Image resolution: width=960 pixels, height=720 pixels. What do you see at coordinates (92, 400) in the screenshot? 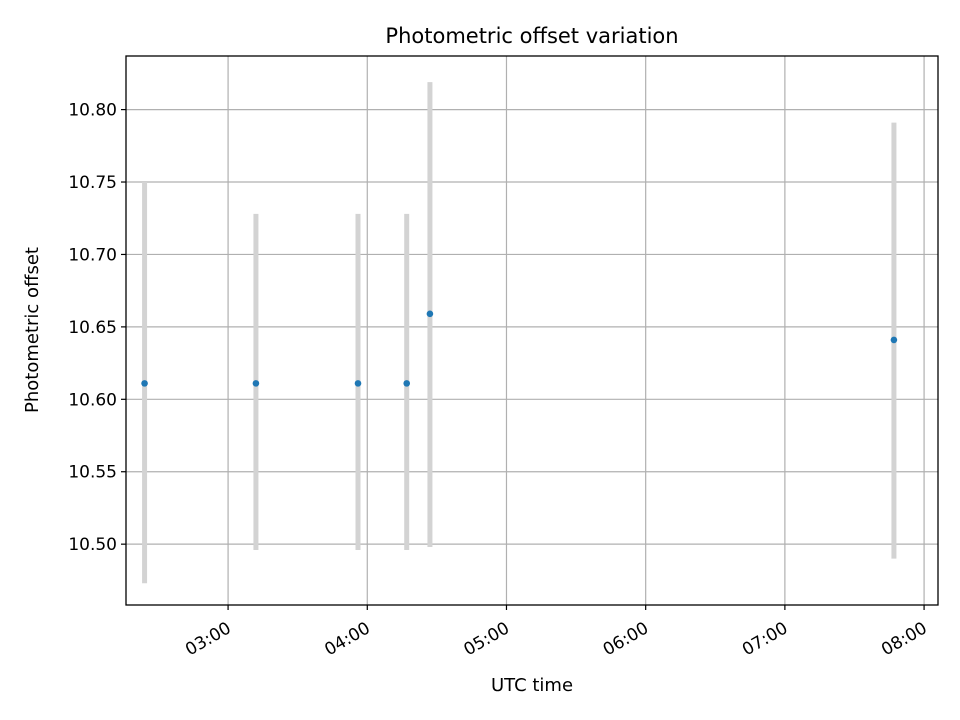
I see `y-tick-label: 10.60` at bounding box center [92, 400].